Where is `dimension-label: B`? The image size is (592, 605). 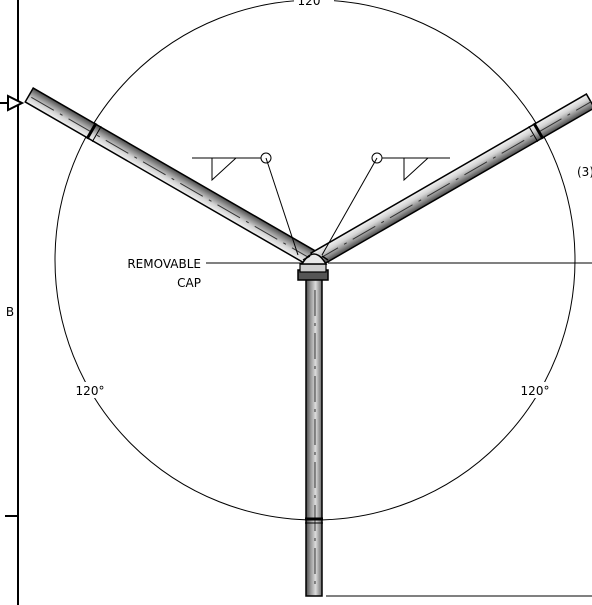 dimension-label: B is located at coordinates (10, 312).